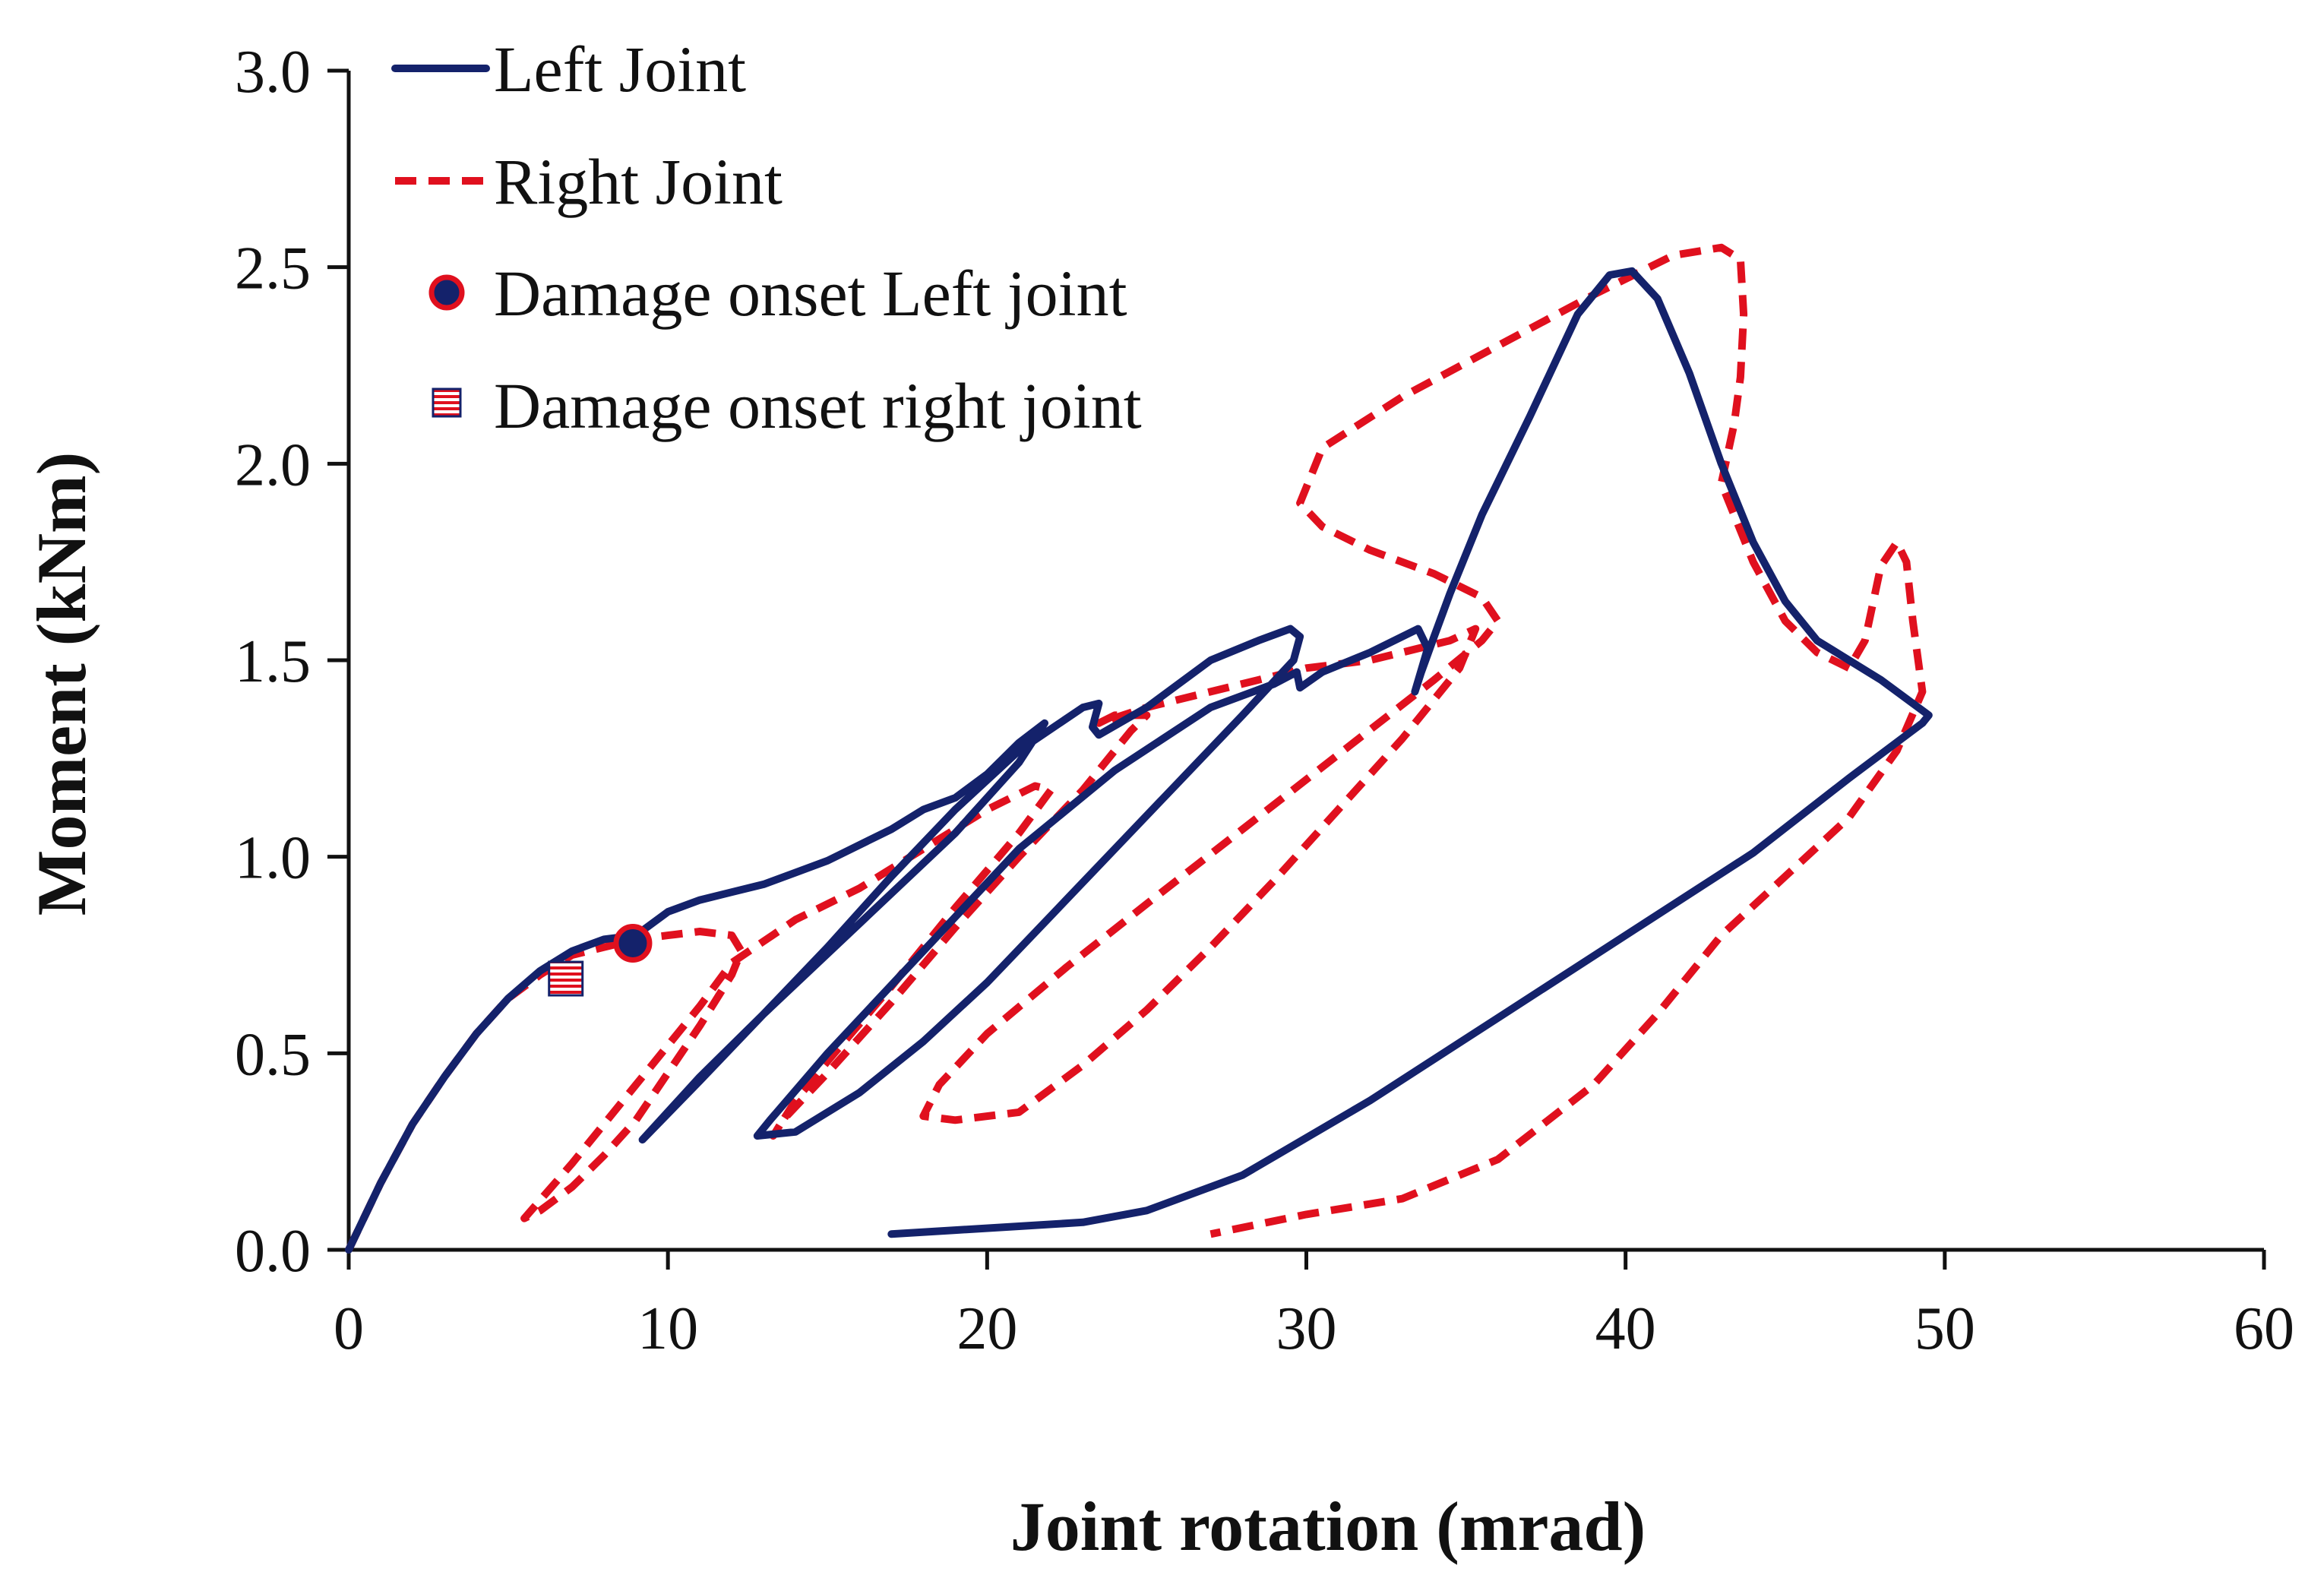 The image size is (2324, 1575). Describe the element at coordinates (1625, 1328) in the screenshot. I see `x-tick-label: 40` at that location.